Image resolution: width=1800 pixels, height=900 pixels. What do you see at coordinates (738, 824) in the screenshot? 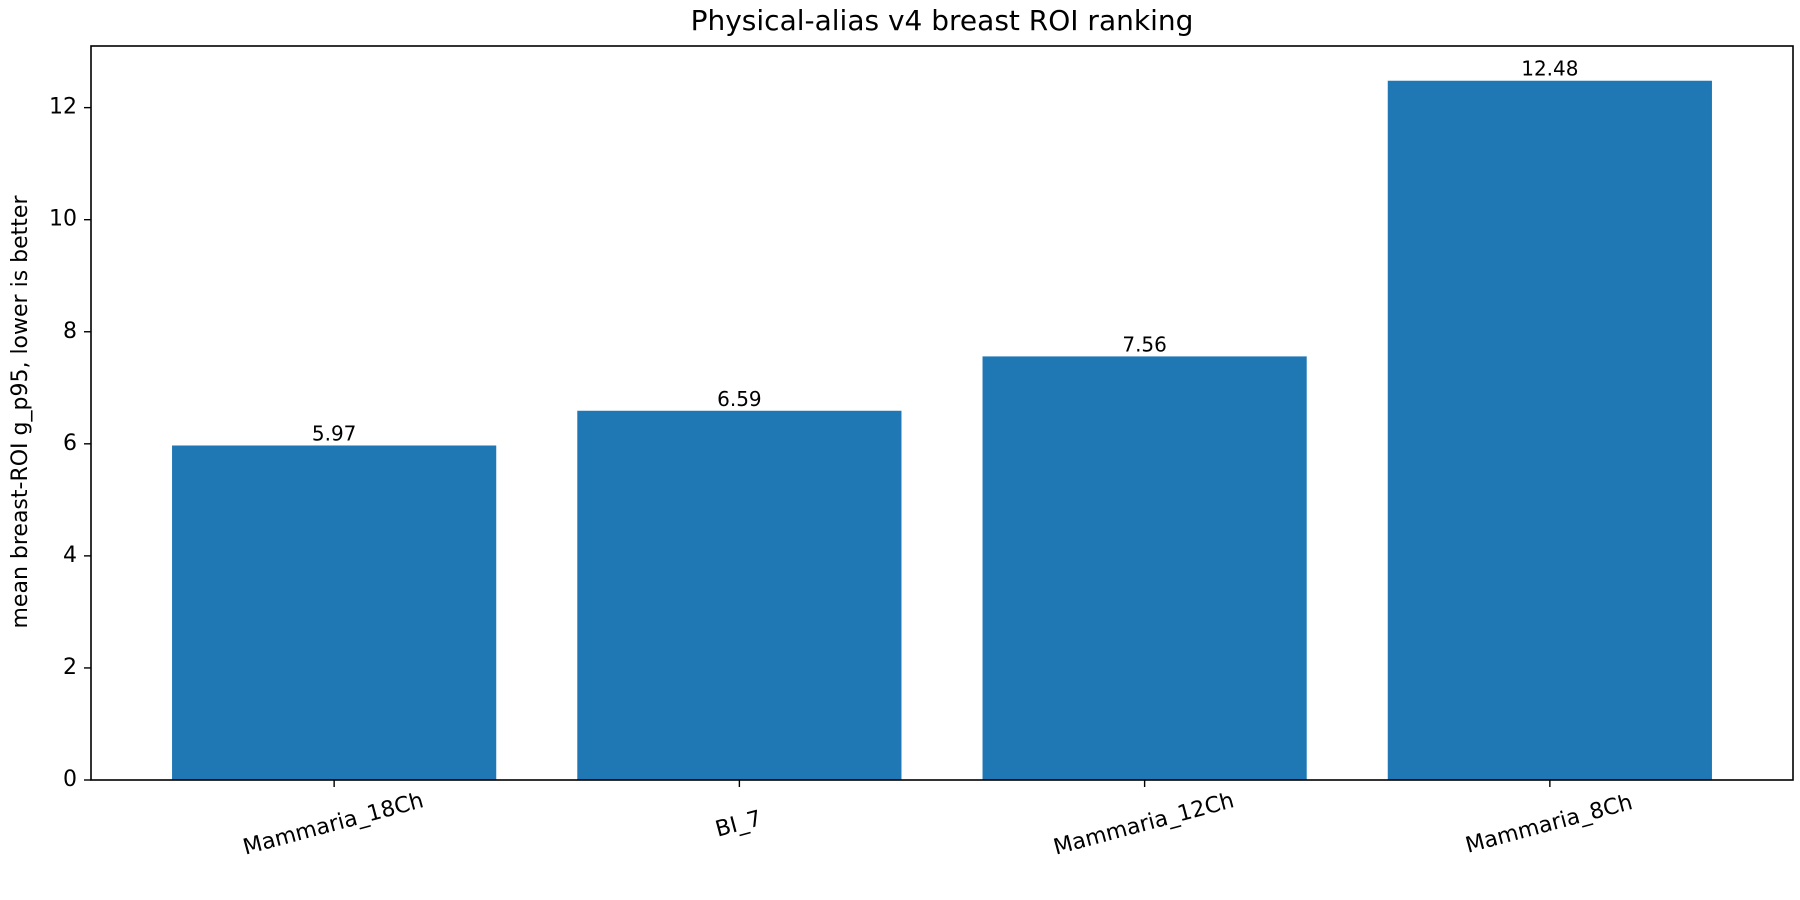
I see `x-tick-label: BI_7` at bounding box center [738, 824].